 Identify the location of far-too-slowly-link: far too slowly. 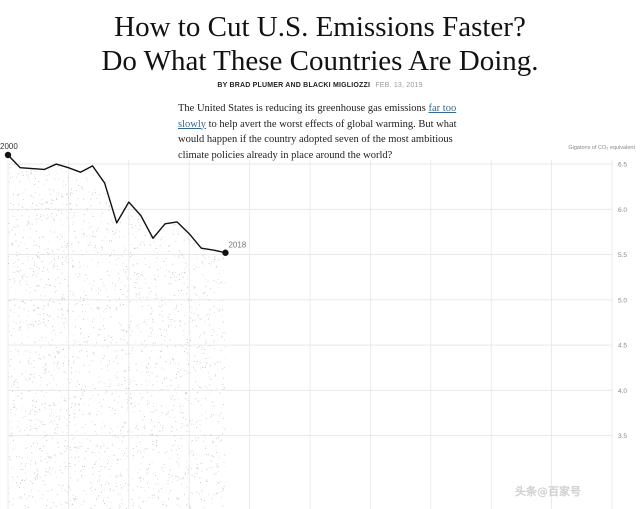
(317, 116).